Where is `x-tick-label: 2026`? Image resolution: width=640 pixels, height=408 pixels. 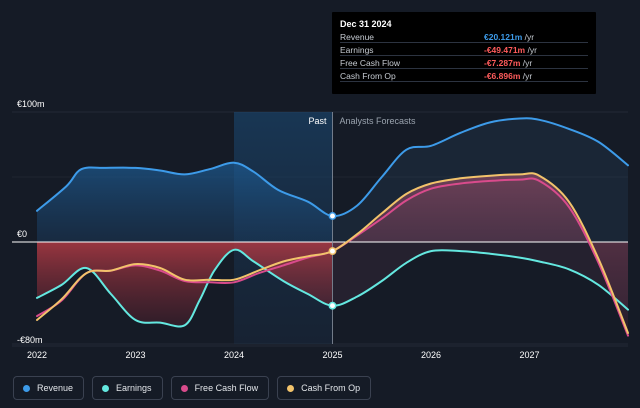
x-tick-label: 2026 is located at coordinates (431, 355).